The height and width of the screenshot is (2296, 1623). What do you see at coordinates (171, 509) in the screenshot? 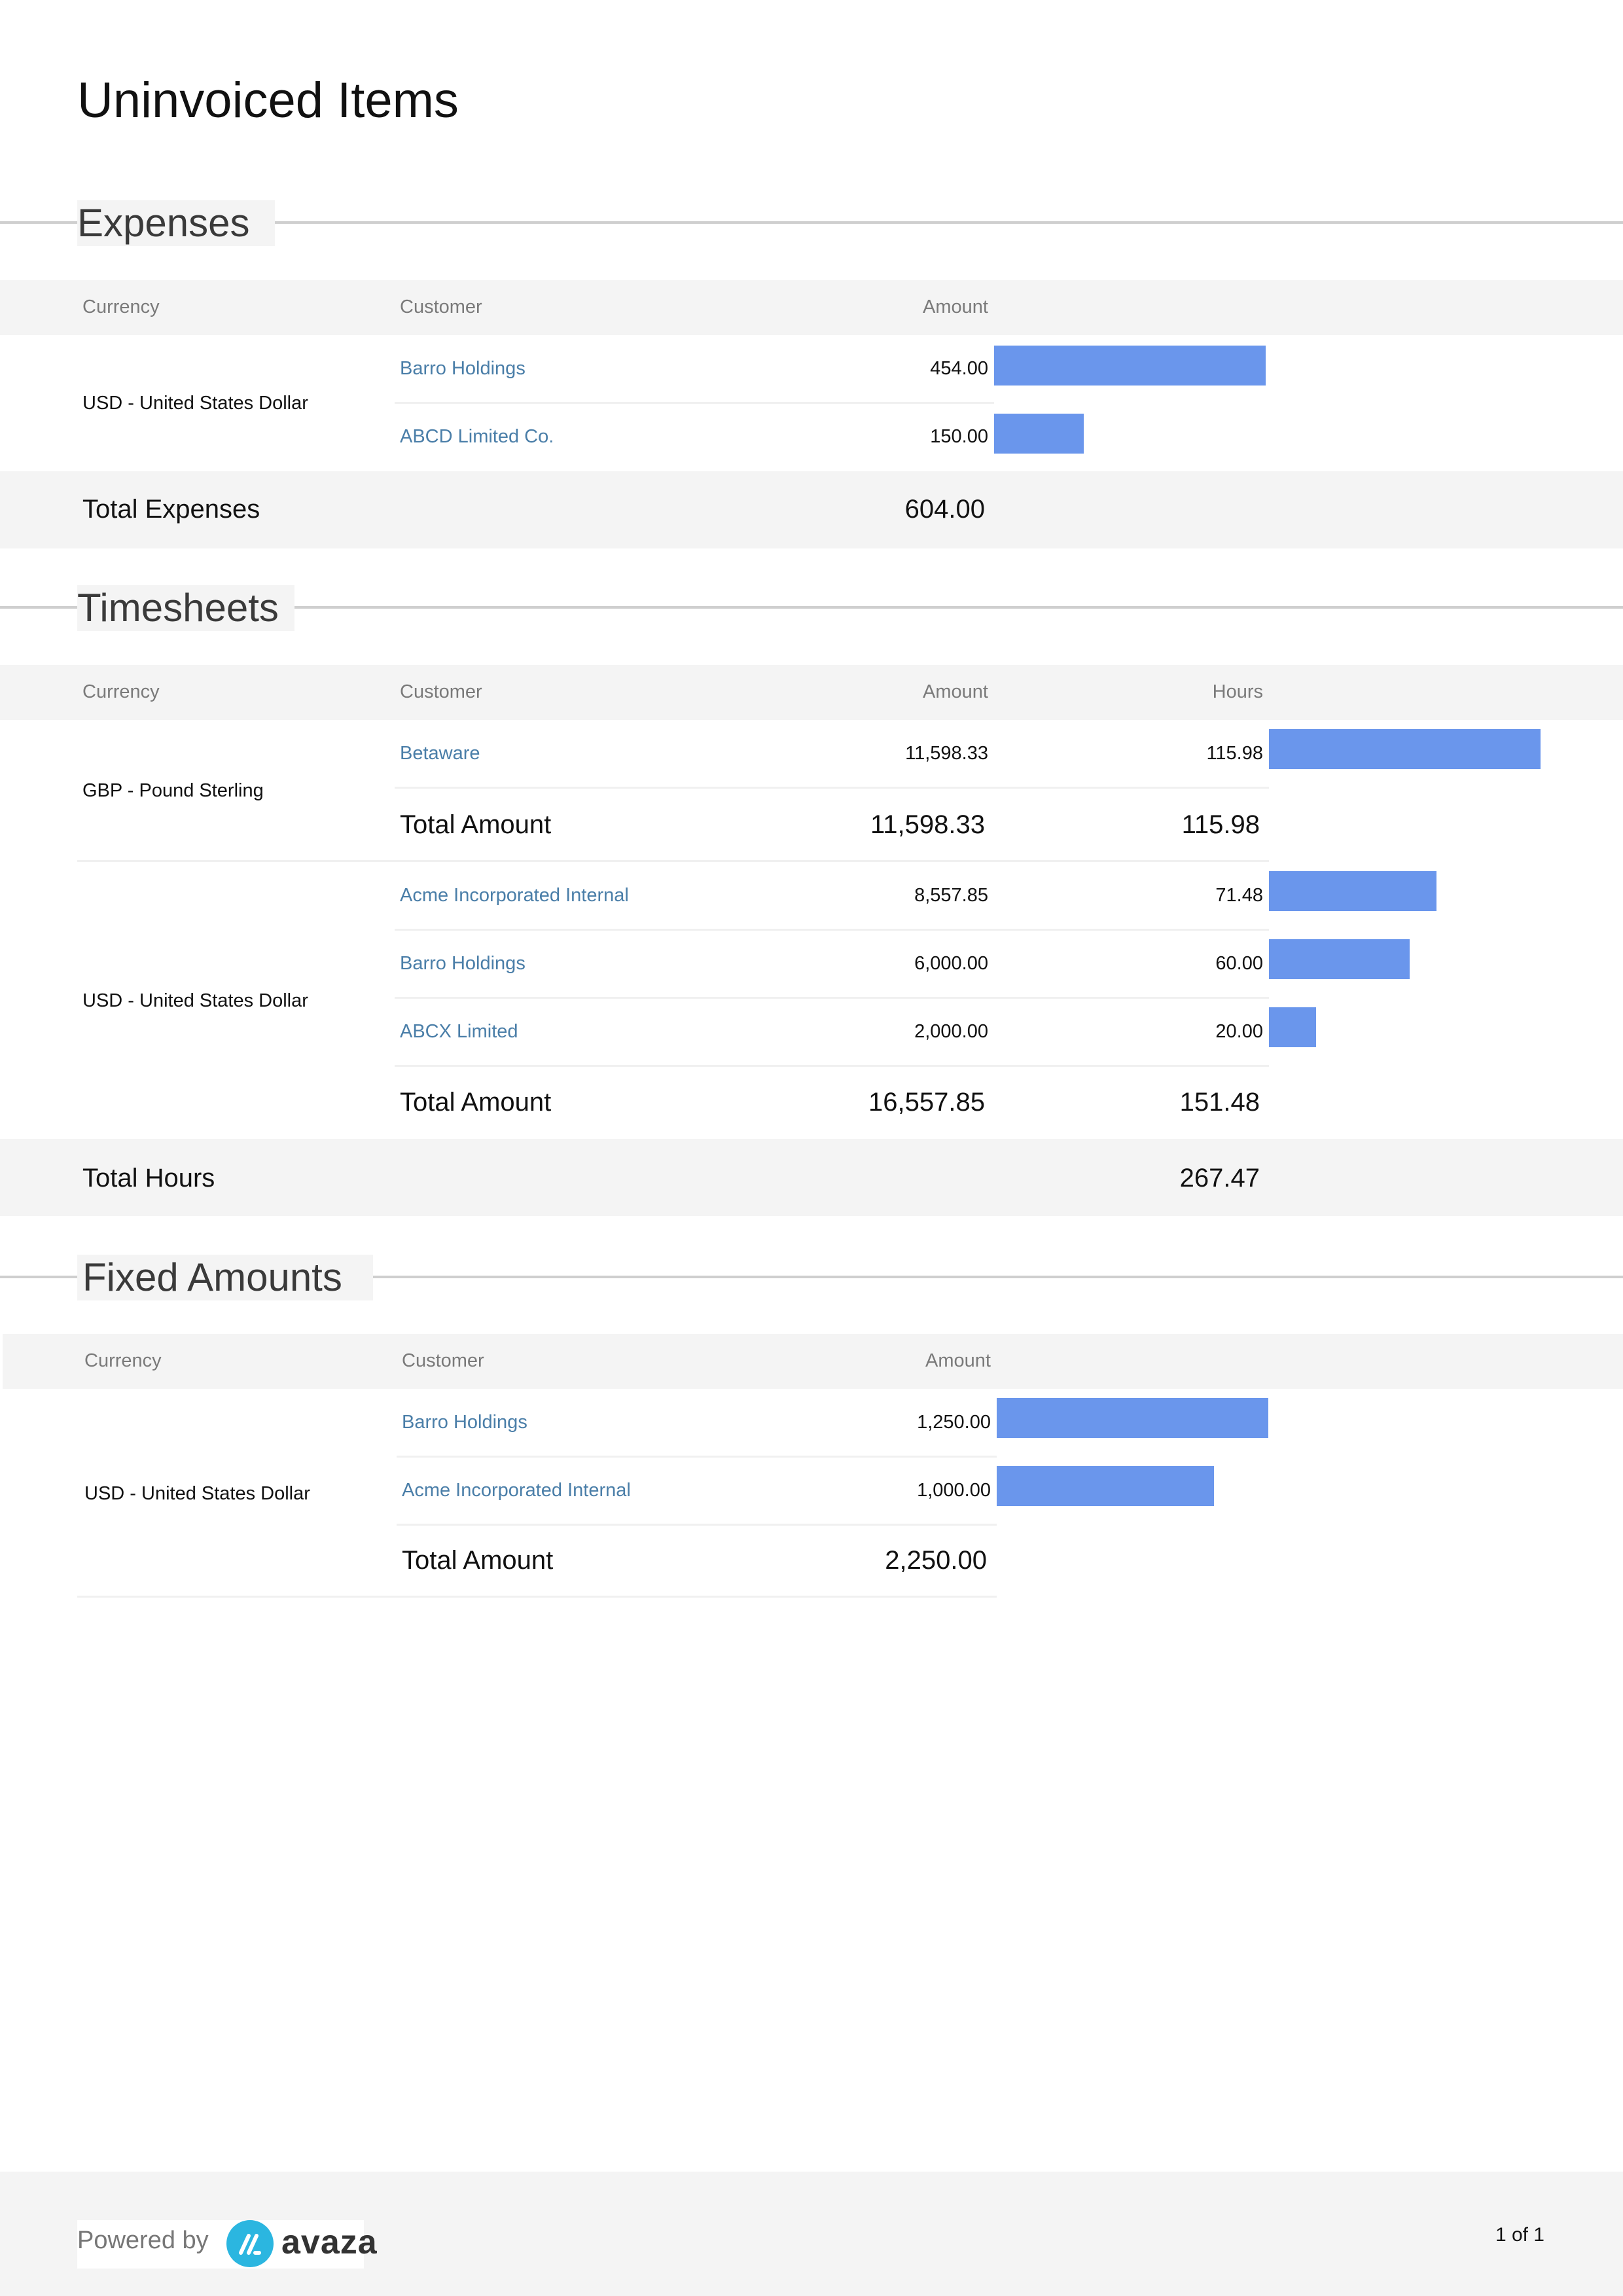
I see `expenses-total-label: Total Expenses` at bounding box center [171, 509].